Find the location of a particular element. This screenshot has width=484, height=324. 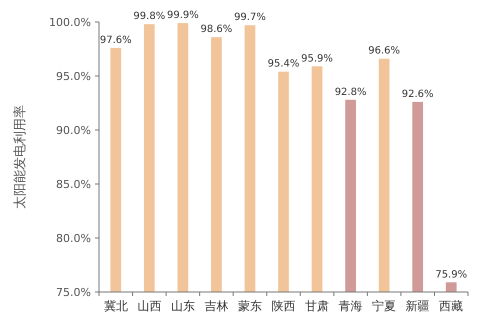

x-tick-label: 宁夏 is located at coordinates (384, 306).